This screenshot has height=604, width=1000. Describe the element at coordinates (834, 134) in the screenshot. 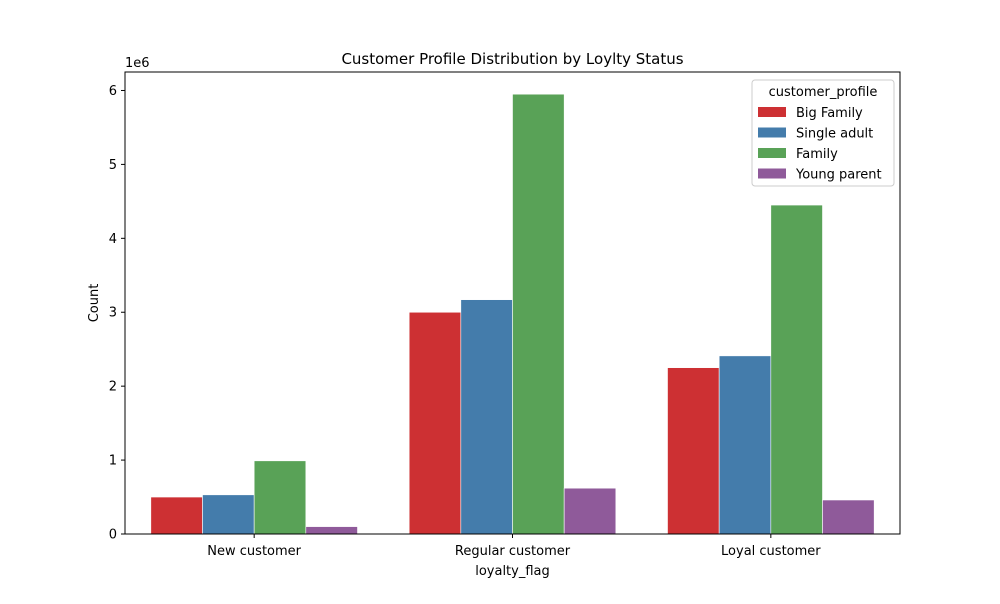

I see `legend-label-single-adult: Single adult` at that location.